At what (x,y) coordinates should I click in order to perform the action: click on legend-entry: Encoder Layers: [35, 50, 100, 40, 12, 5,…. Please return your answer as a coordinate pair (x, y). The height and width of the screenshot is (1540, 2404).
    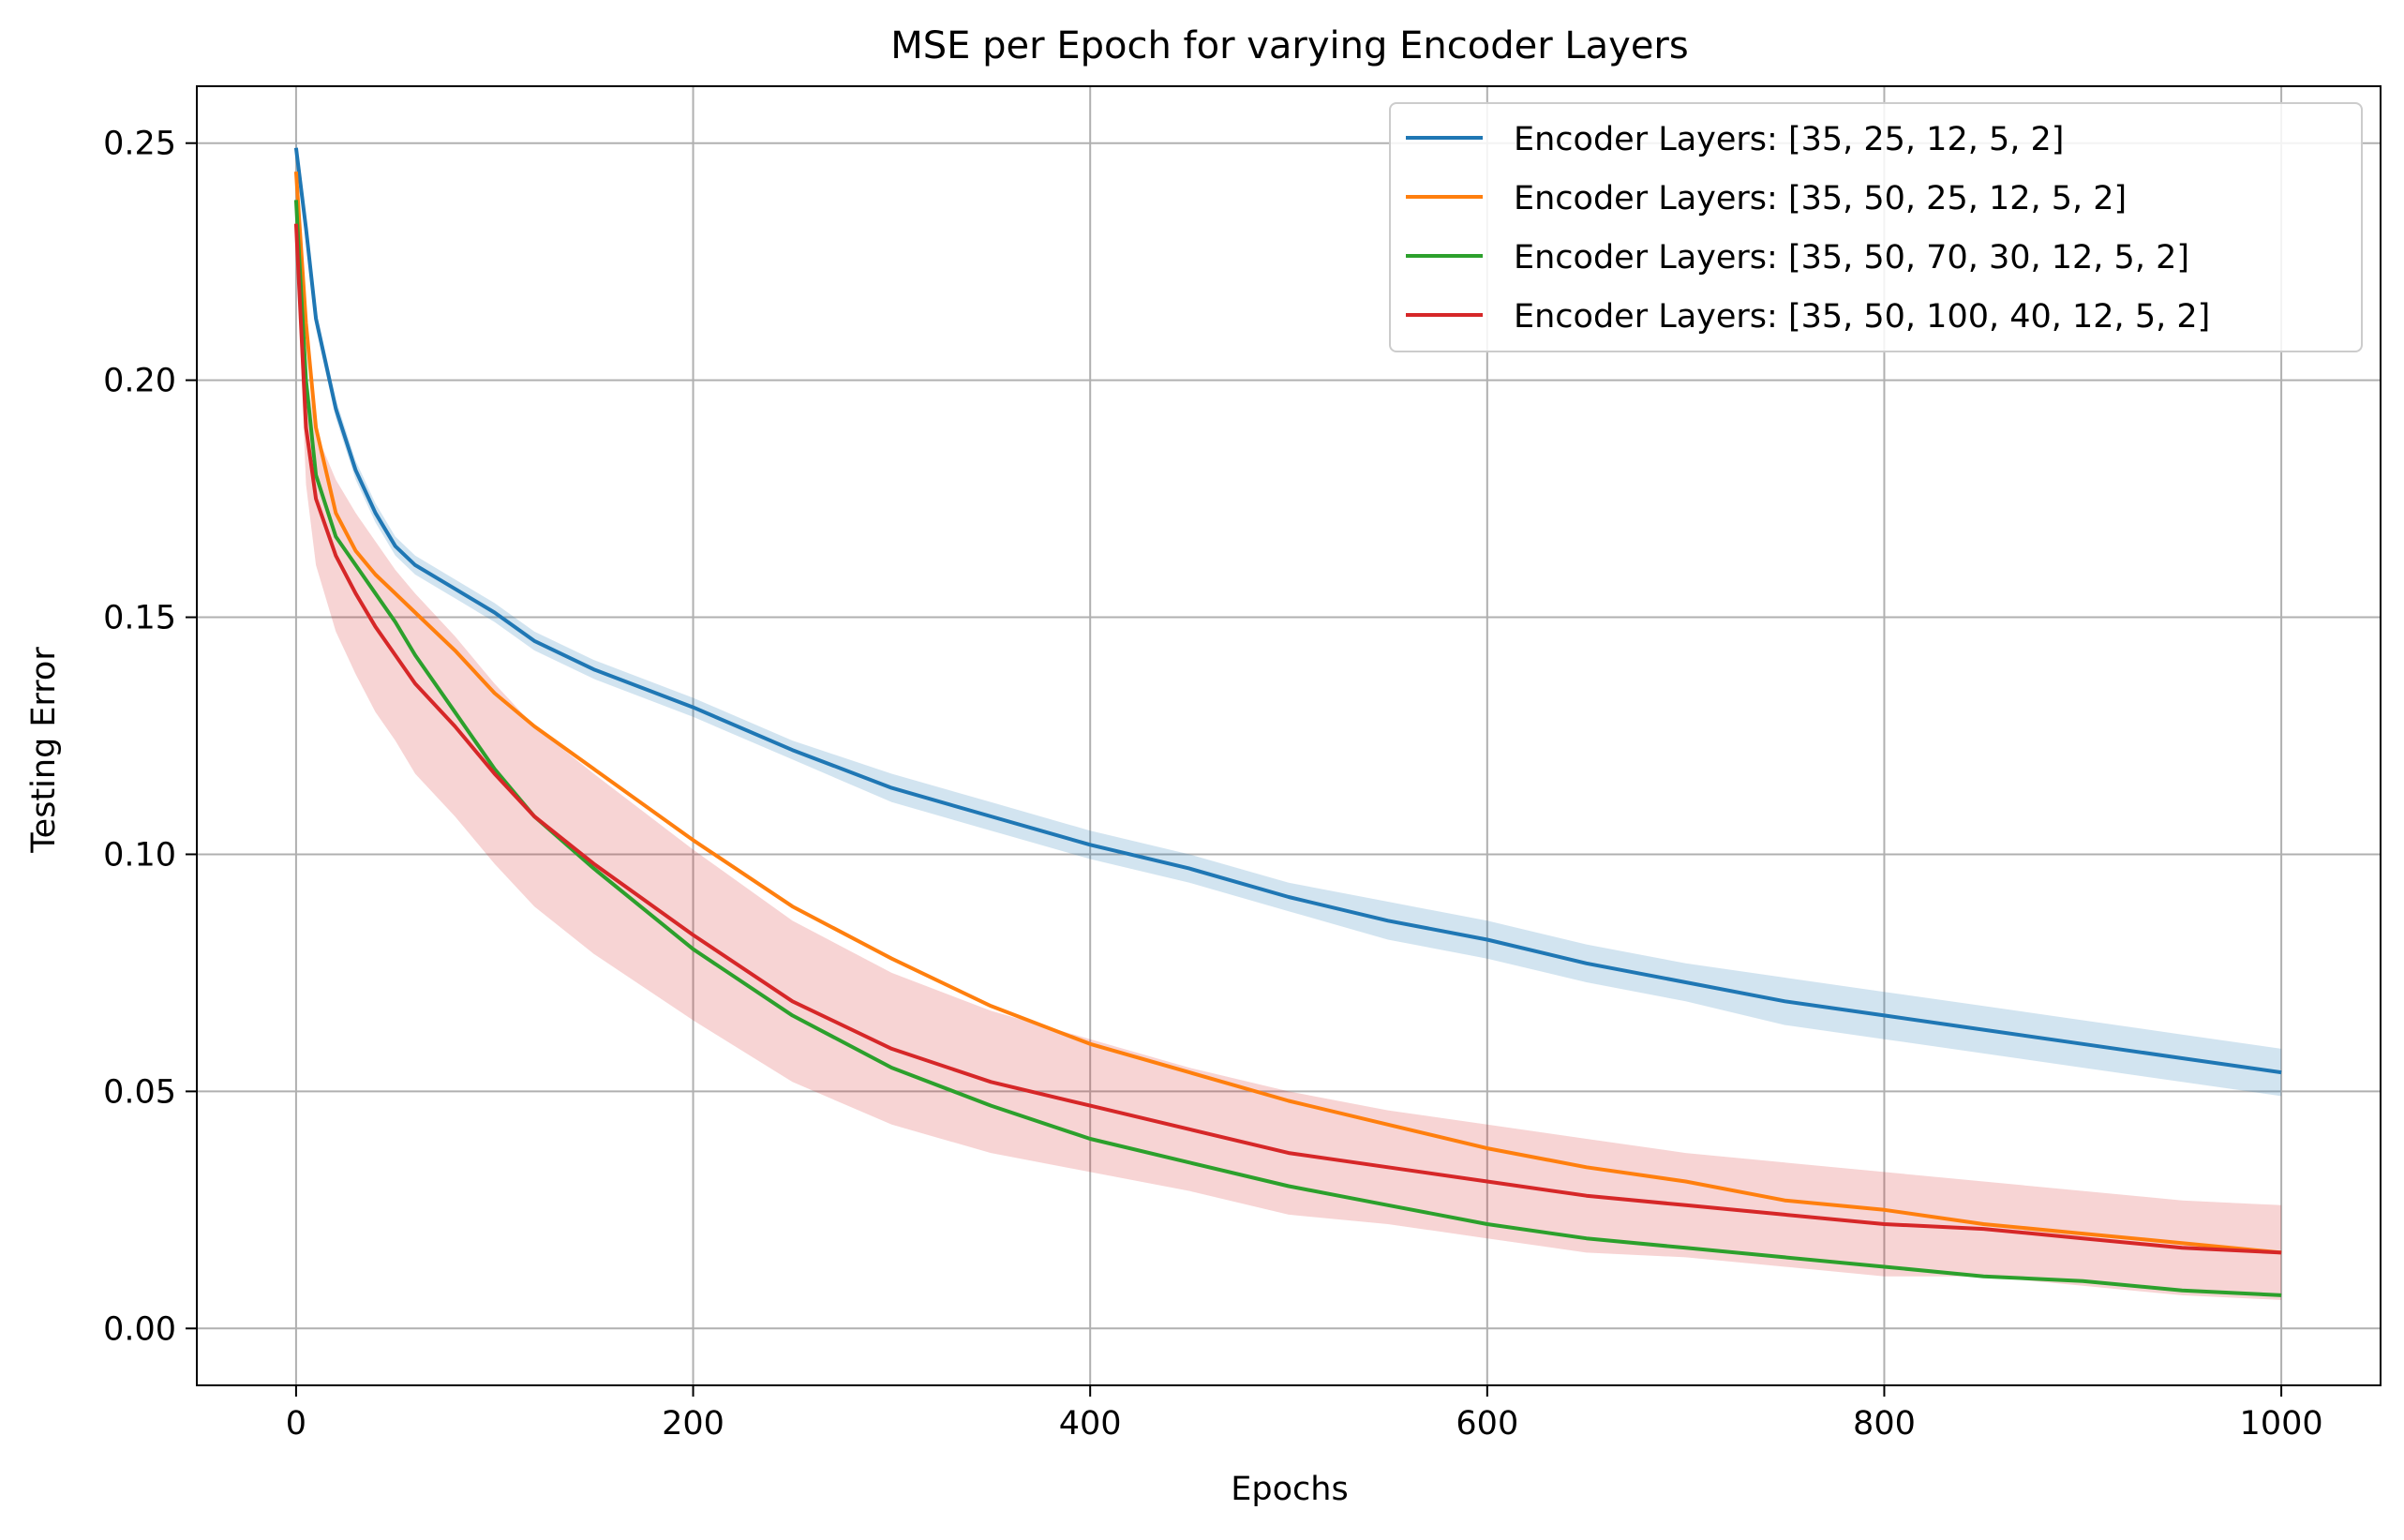
    Looking at the image, I should click on (1808, 317).